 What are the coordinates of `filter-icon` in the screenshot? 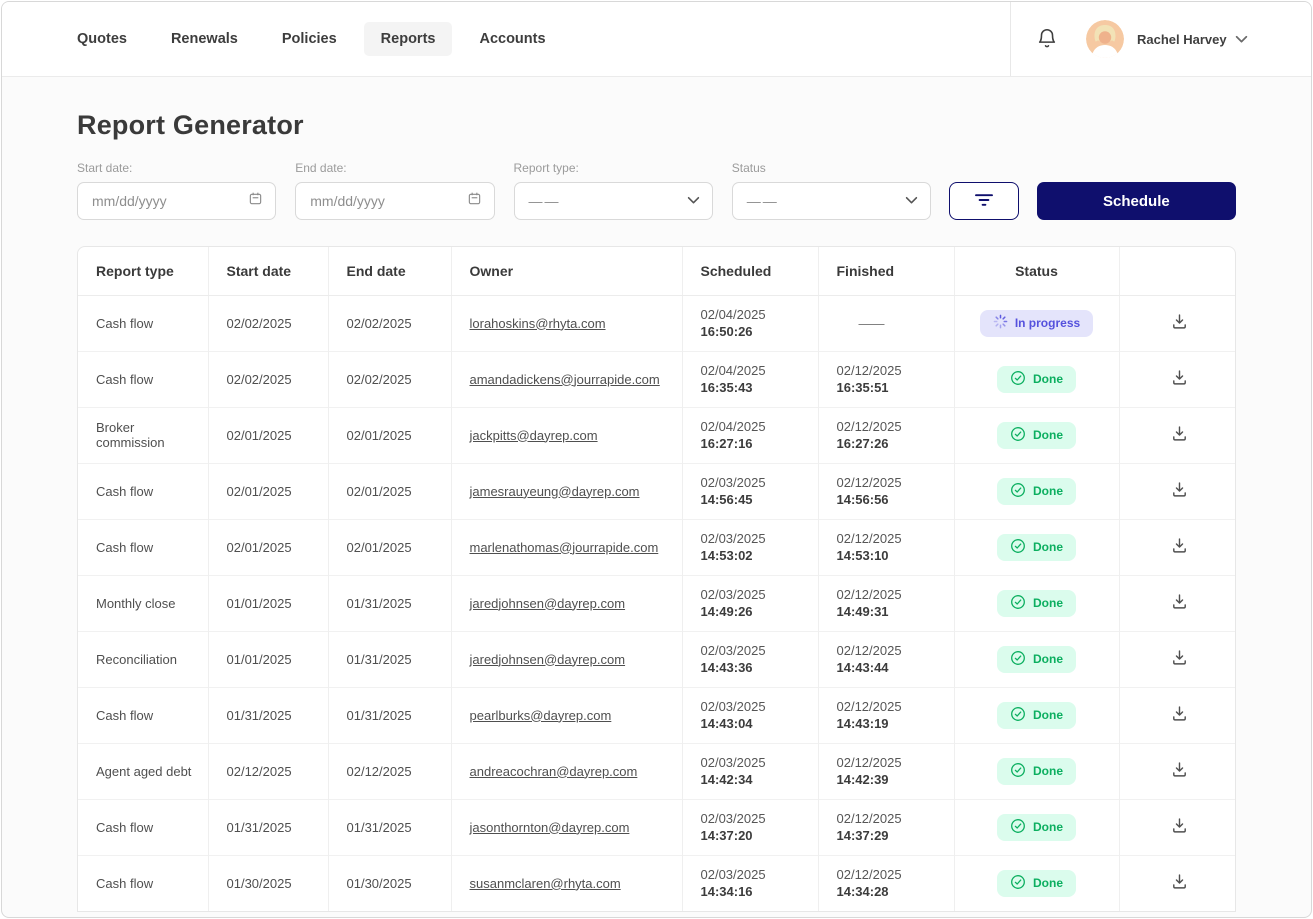 It's located at (984, 201).